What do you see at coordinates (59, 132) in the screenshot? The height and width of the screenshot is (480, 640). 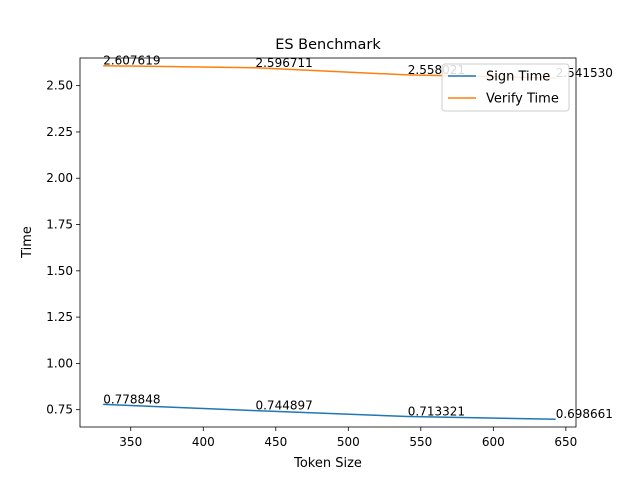 I see `y-tick-label-6: 2.25` at bounding box center [59, 132].